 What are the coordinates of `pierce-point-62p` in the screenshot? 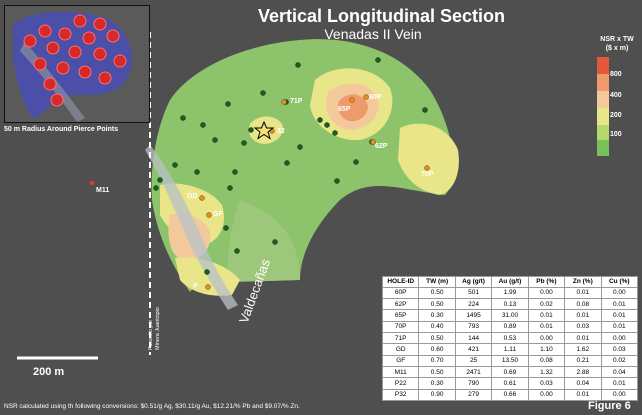 It's located at (373, 142).